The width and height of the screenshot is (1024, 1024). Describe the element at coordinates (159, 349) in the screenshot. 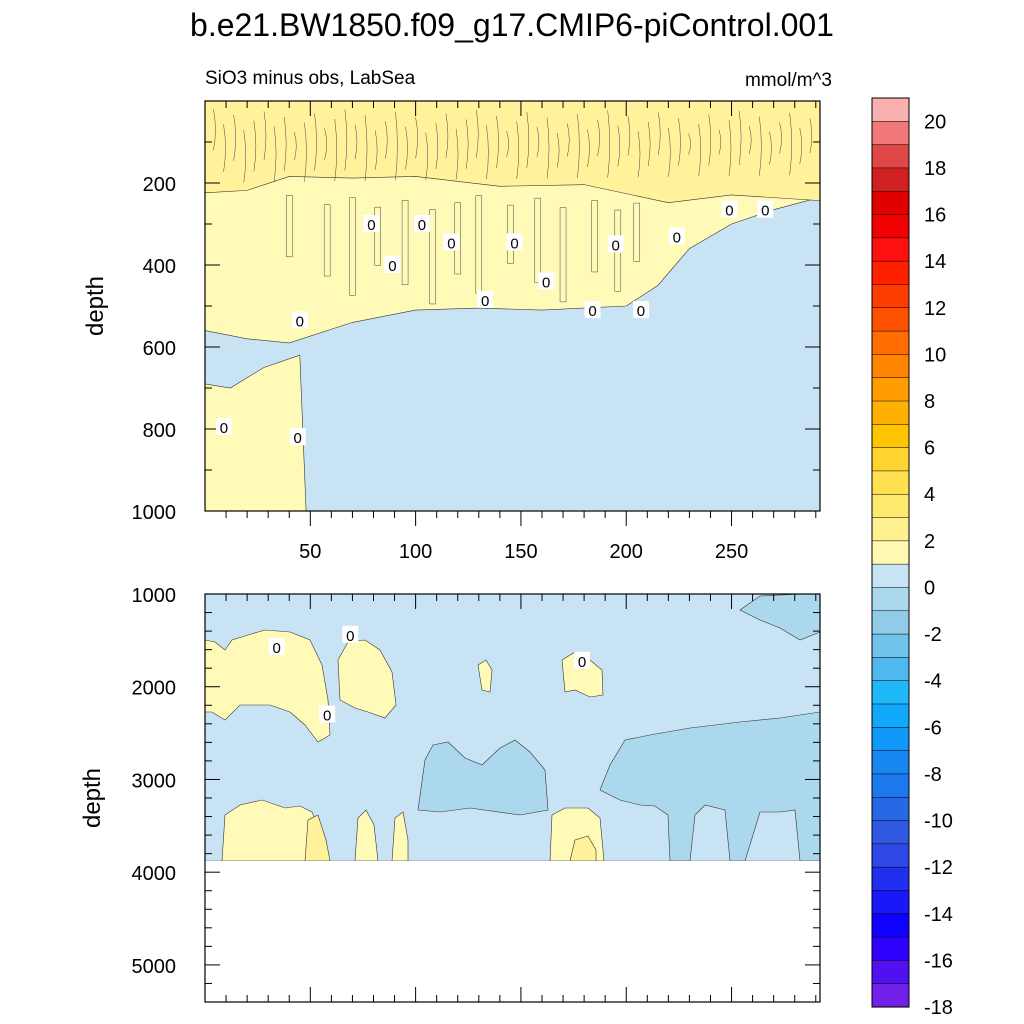

I see `y-tick-label: 600` at that location.